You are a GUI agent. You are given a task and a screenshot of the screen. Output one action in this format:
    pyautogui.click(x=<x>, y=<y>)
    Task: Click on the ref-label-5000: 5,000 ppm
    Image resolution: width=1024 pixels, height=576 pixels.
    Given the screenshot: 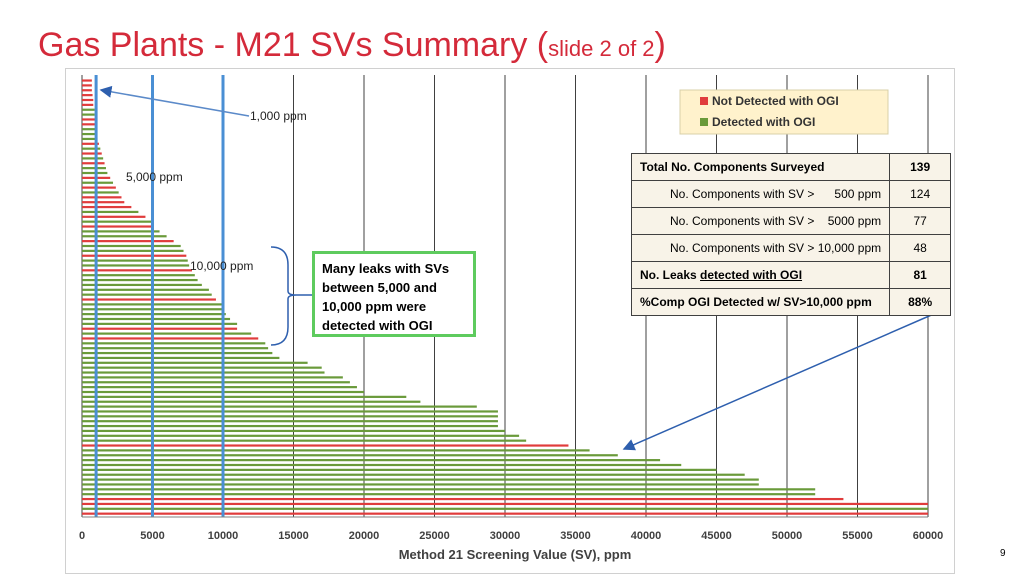 What is the action you would take?
    pyautogui.click(x=154, y=177)
    